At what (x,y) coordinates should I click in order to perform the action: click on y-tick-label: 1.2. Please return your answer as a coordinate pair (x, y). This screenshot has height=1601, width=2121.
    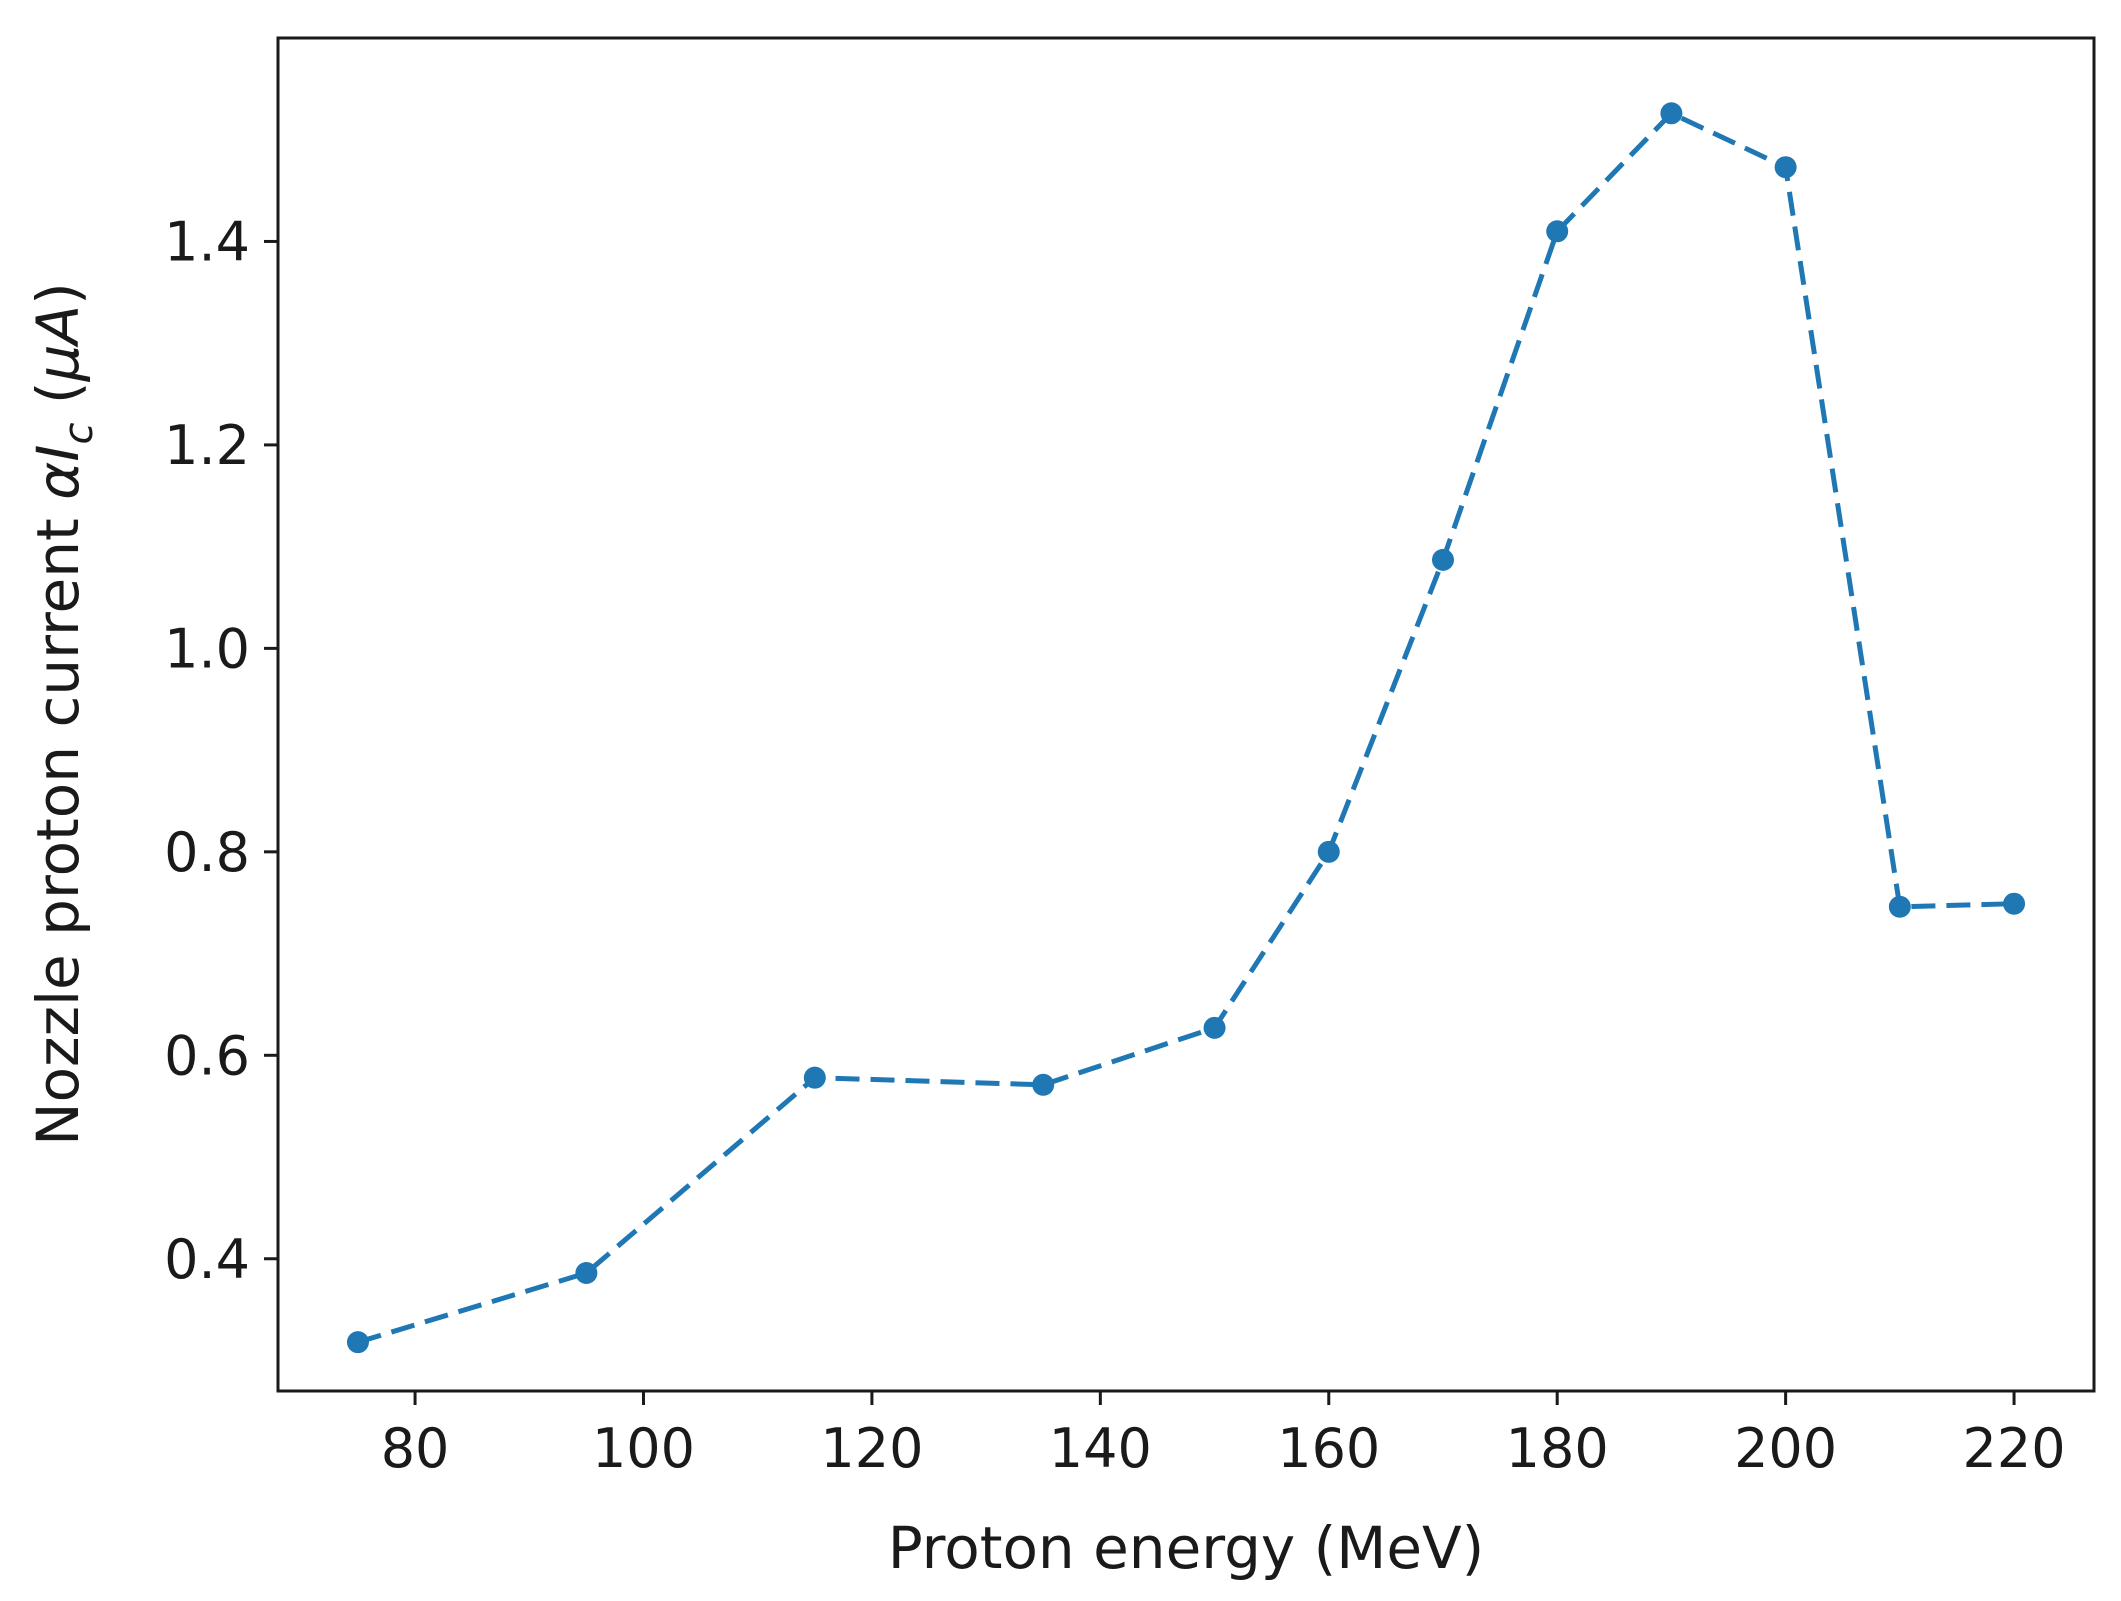
    Looking at the image, I should click on (207, 445).